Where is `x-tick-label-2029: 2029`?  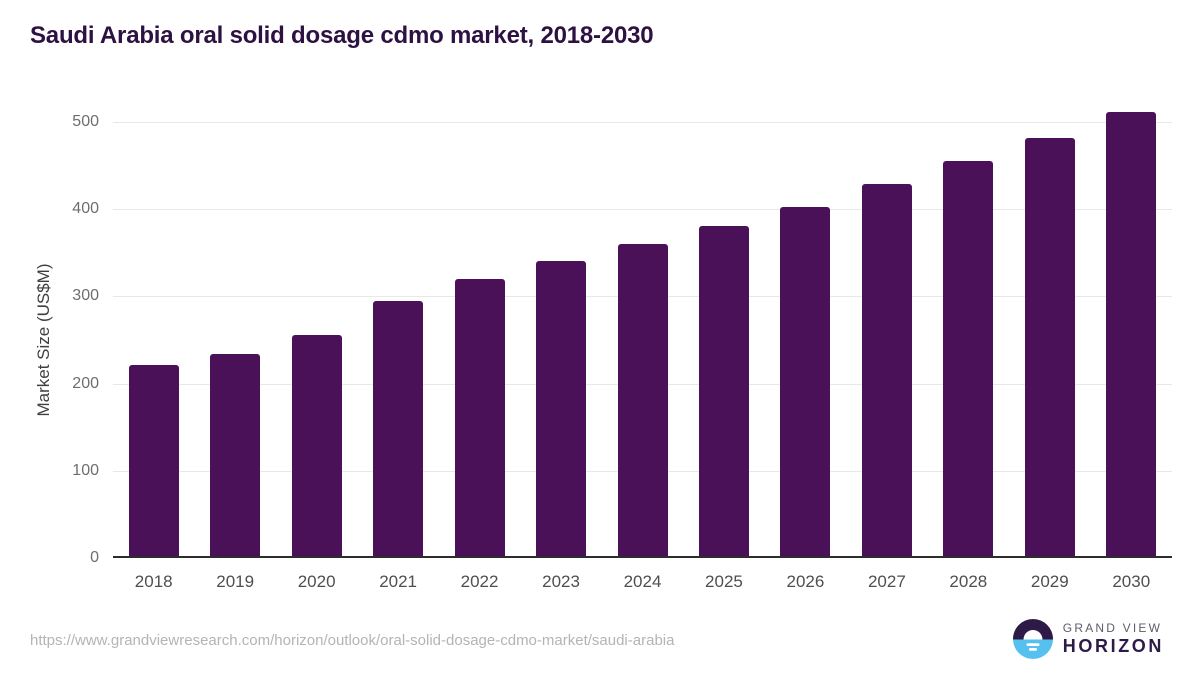 x-tick-label-2029: 2029 is located at coordinates (1049, 581).